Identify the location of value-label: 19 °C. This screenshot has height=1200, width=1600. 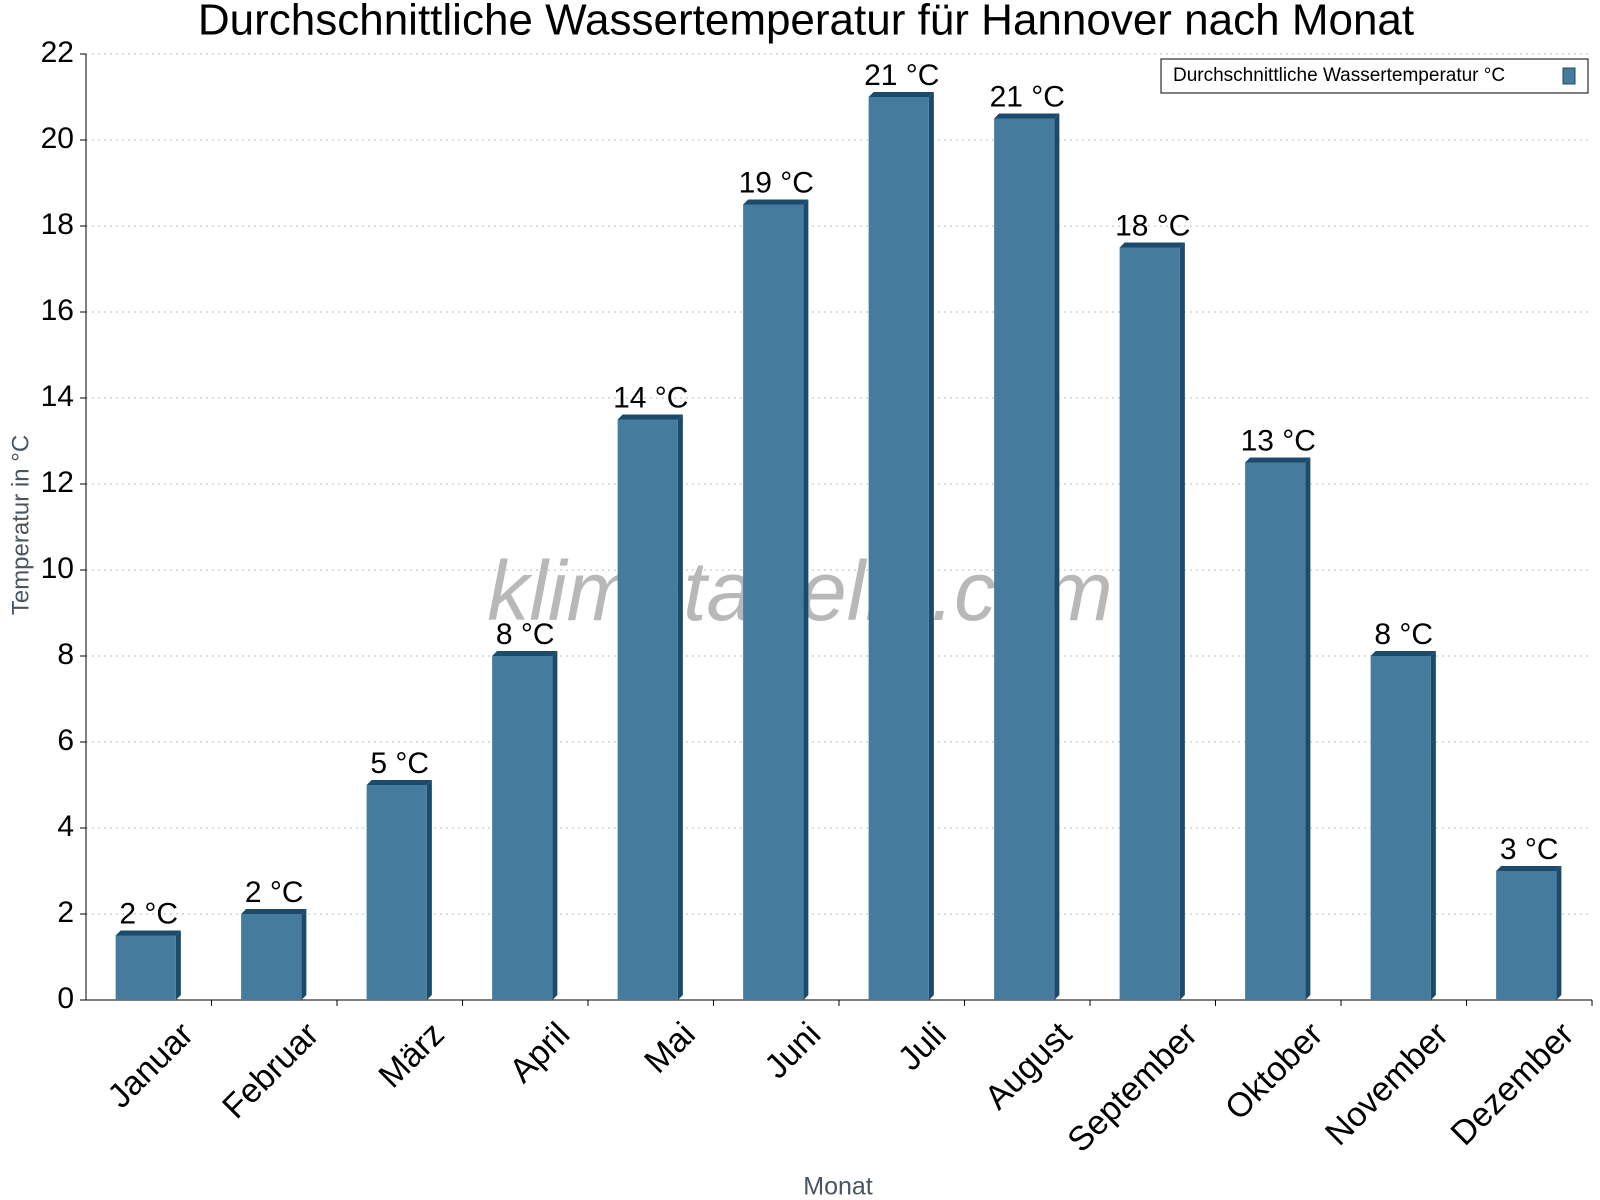
(776, 182).